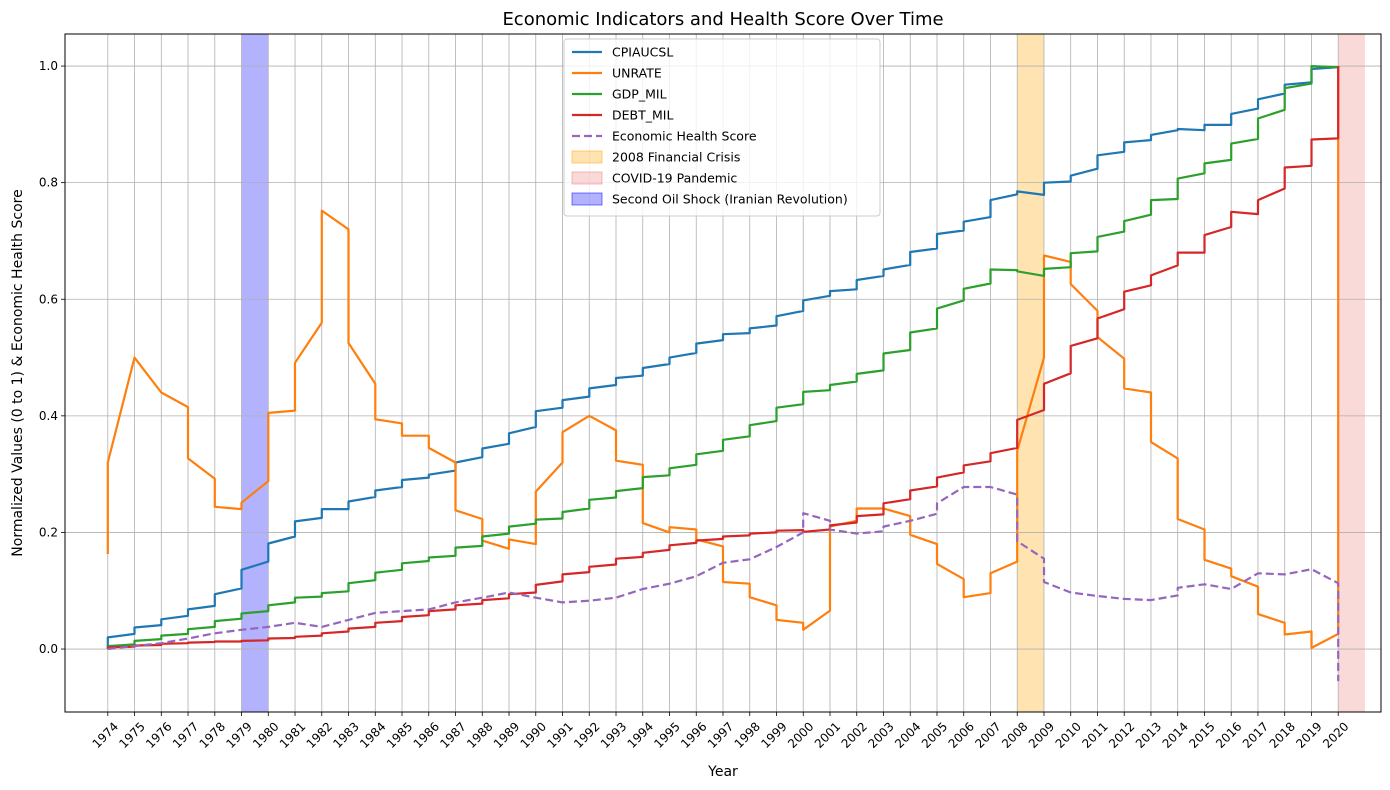 This screenshot has width=1390, height=790. Describe the element at coordinates (730, 199) in the screenshot. I see `legend-label: Second Oil Shock (Iranian Revolution)` at that location.